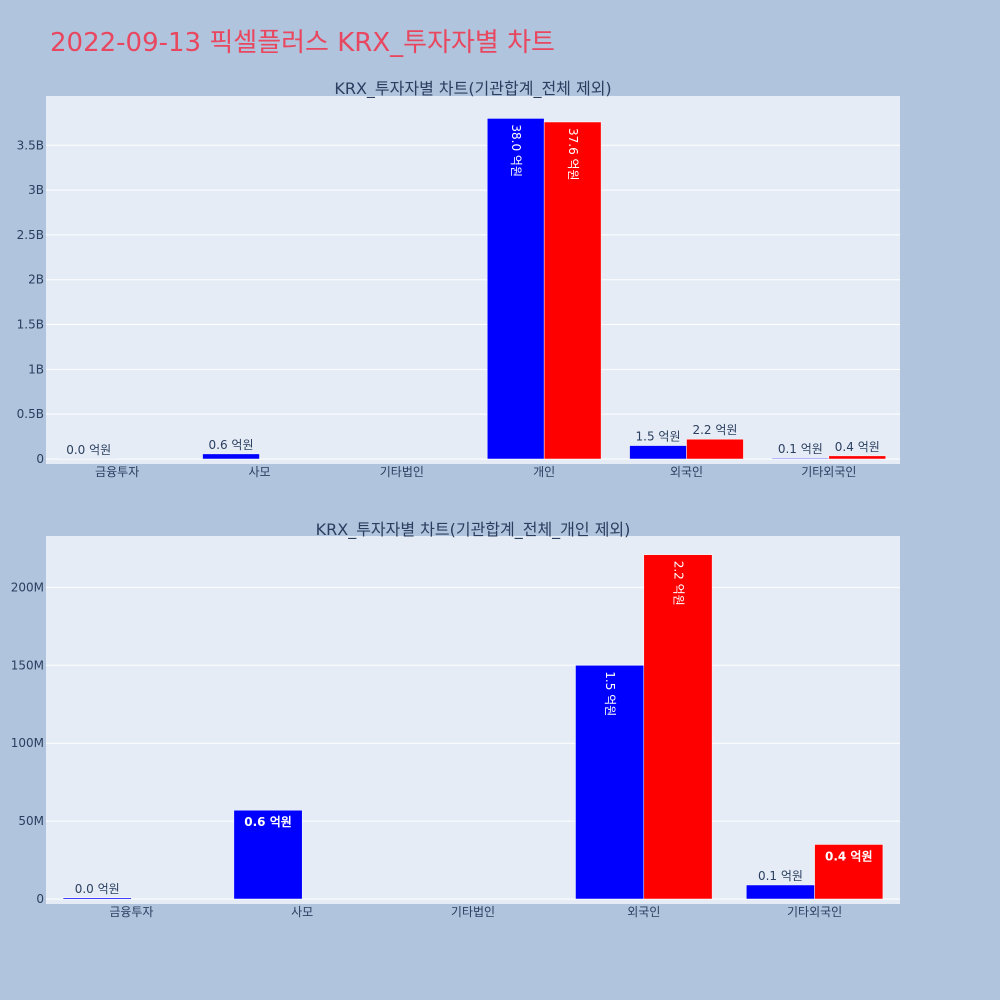 This screenshot has height=1000, width=1000. Describe the element at coordinates (473, 530) in the screenshot. I see `chart-title: KRX_투자자별 차트(기관합계_전체_개인 제외)` at that location.